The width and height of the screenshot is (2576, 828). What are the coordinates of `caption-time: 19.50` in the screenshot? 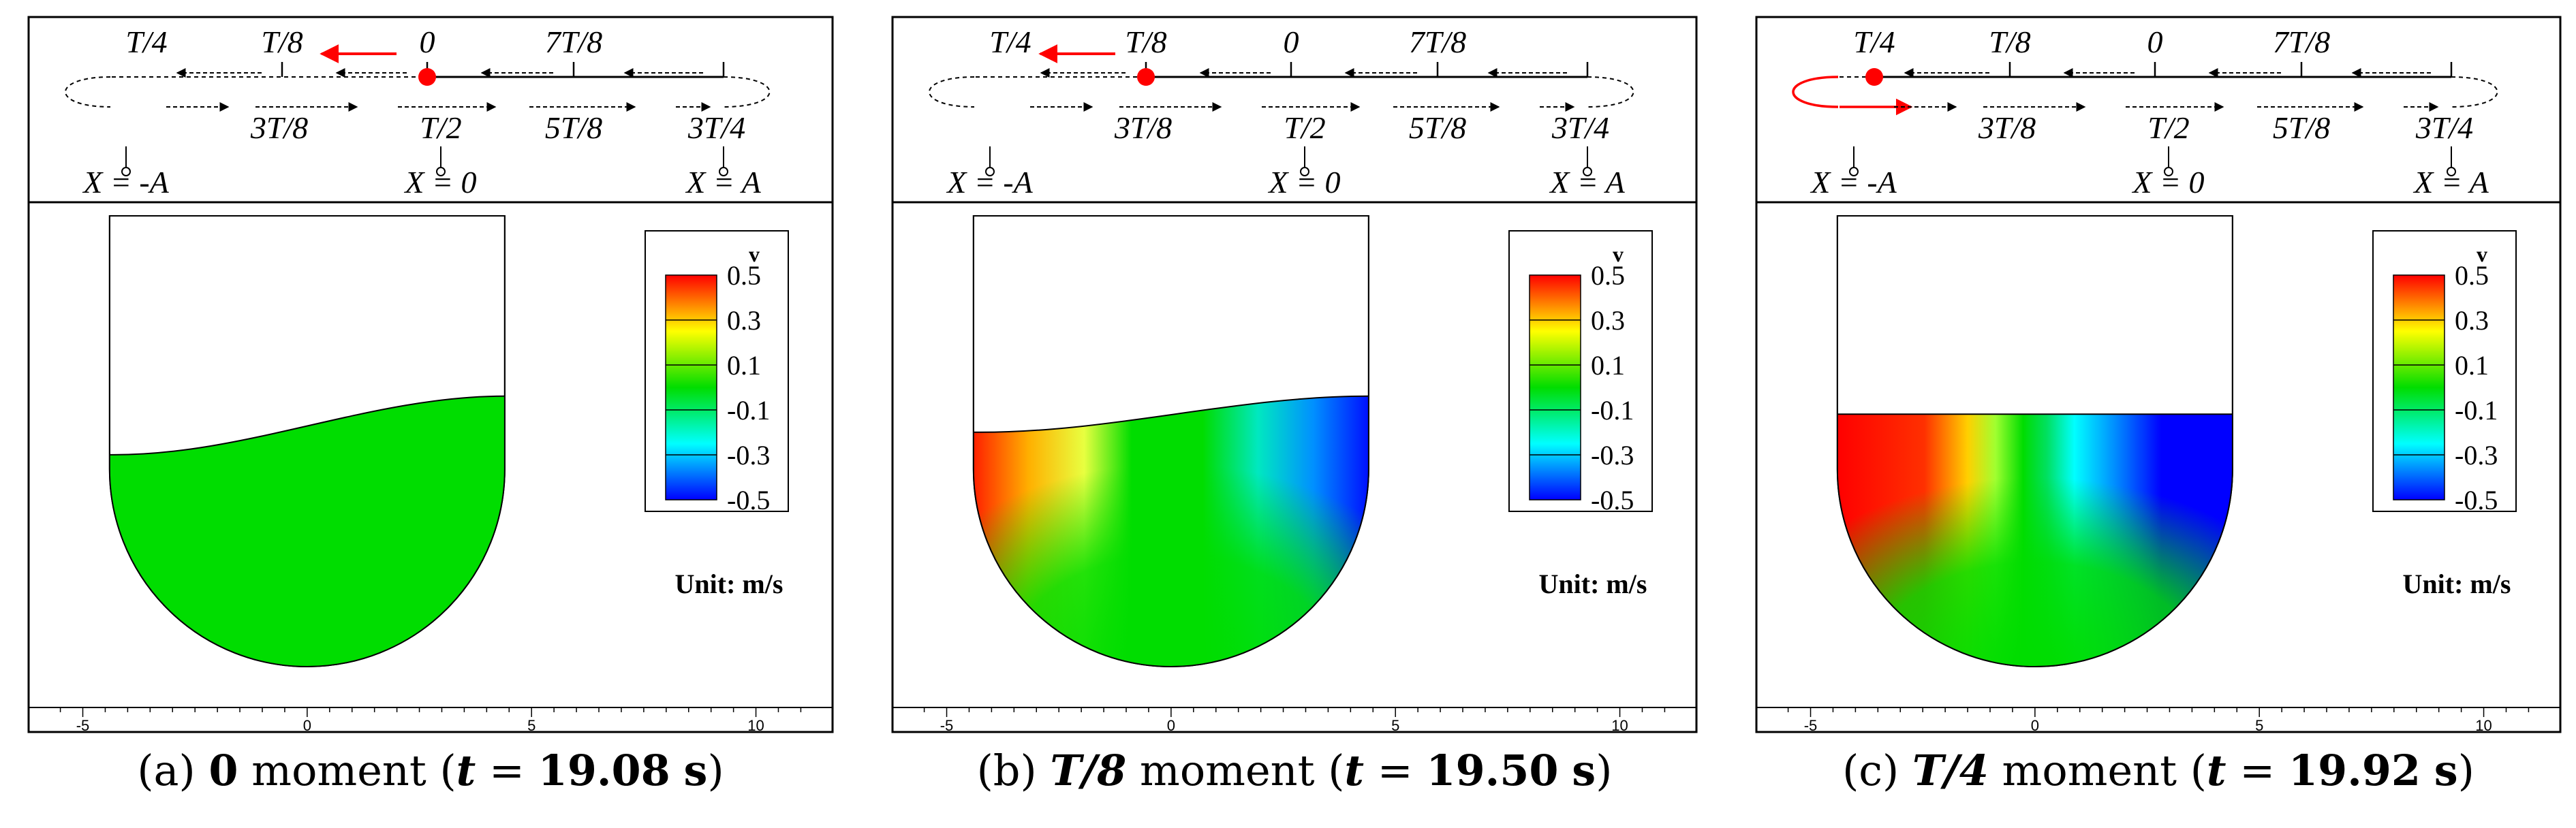 It's located at (1492, 771).